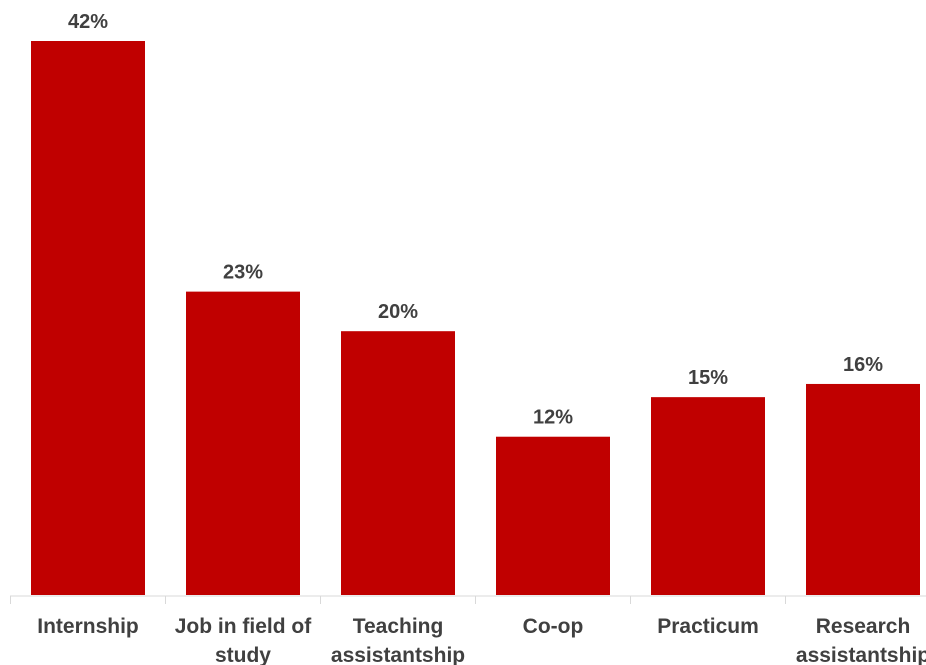  What do you see at coordinates (243, 640) in the screenshot?
I see `category-label: Job in field of study` at bounding box center [243, 640].